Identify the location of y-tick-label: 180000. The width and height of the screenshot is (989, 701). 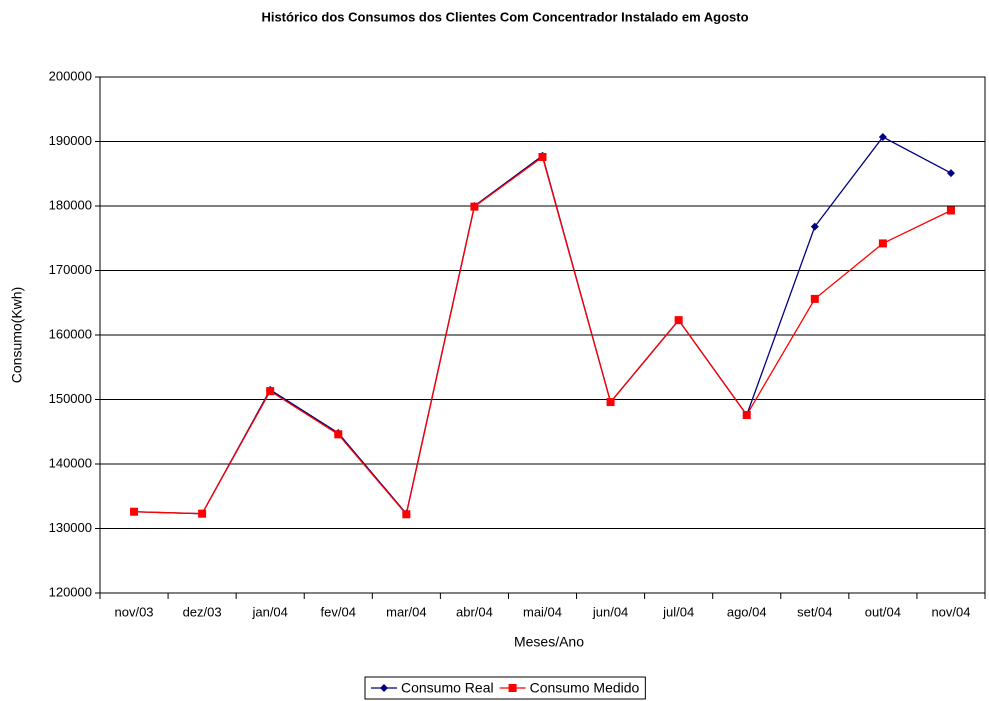
(70, 204).